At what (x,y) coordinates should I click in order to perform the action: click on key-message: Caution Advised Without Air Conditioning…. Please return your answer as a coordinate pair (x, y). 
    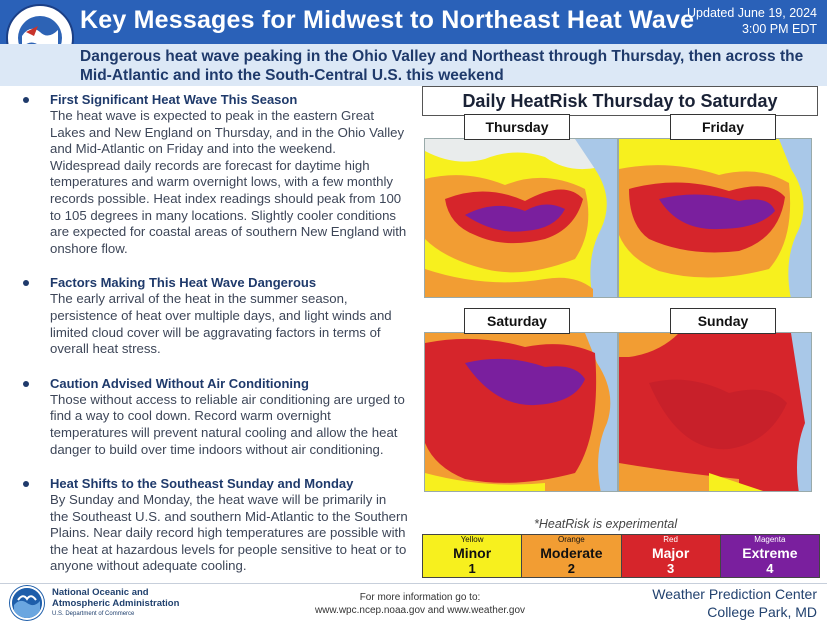
    Looking at the image, I should click on (213, 417).